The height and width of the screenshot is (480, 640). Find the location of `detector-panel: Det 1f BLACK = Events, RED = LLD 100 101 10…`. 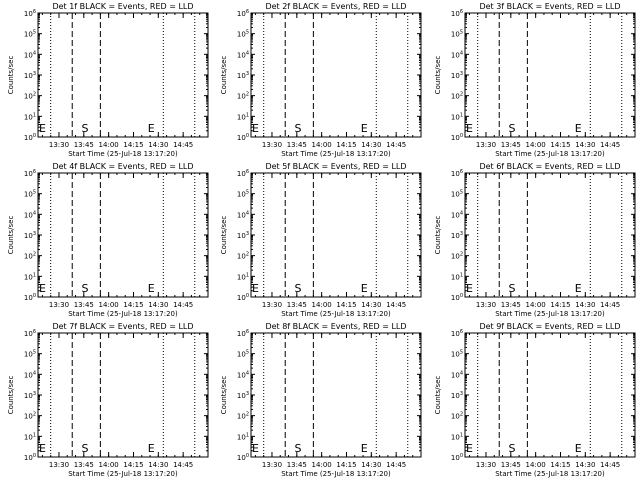

detector-panel: Det 1f BLACK = Events, RED = LLD 100 101 10… is located at coordinates (108, 80).